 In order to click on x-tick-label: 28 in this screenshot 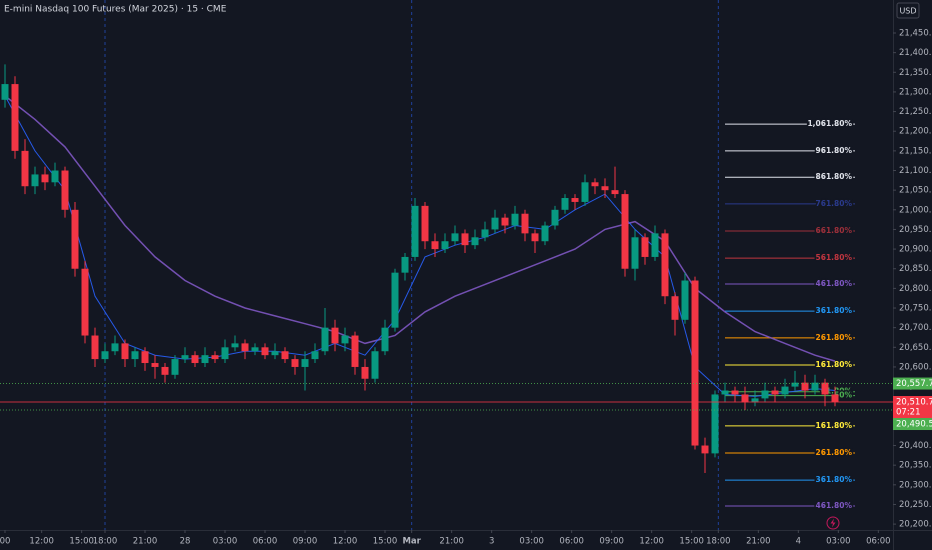, I will do `click(185, 542)`.